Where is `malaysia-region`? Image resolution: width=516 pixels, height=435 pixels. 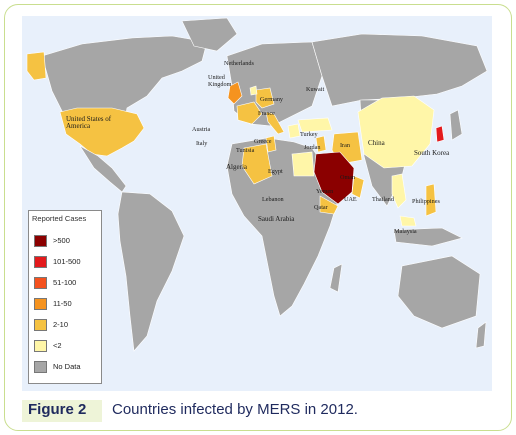
malaysia-region is located at coordinates (408, 221).